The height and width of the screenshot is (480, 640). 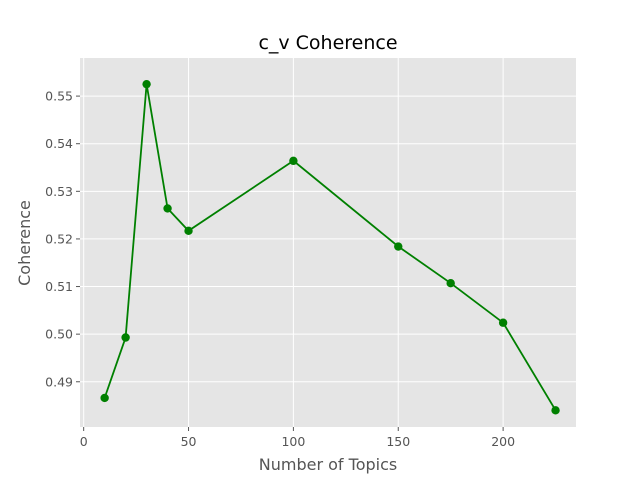 I want to click on x-tick-label: 0, so click(x=84, y=441).